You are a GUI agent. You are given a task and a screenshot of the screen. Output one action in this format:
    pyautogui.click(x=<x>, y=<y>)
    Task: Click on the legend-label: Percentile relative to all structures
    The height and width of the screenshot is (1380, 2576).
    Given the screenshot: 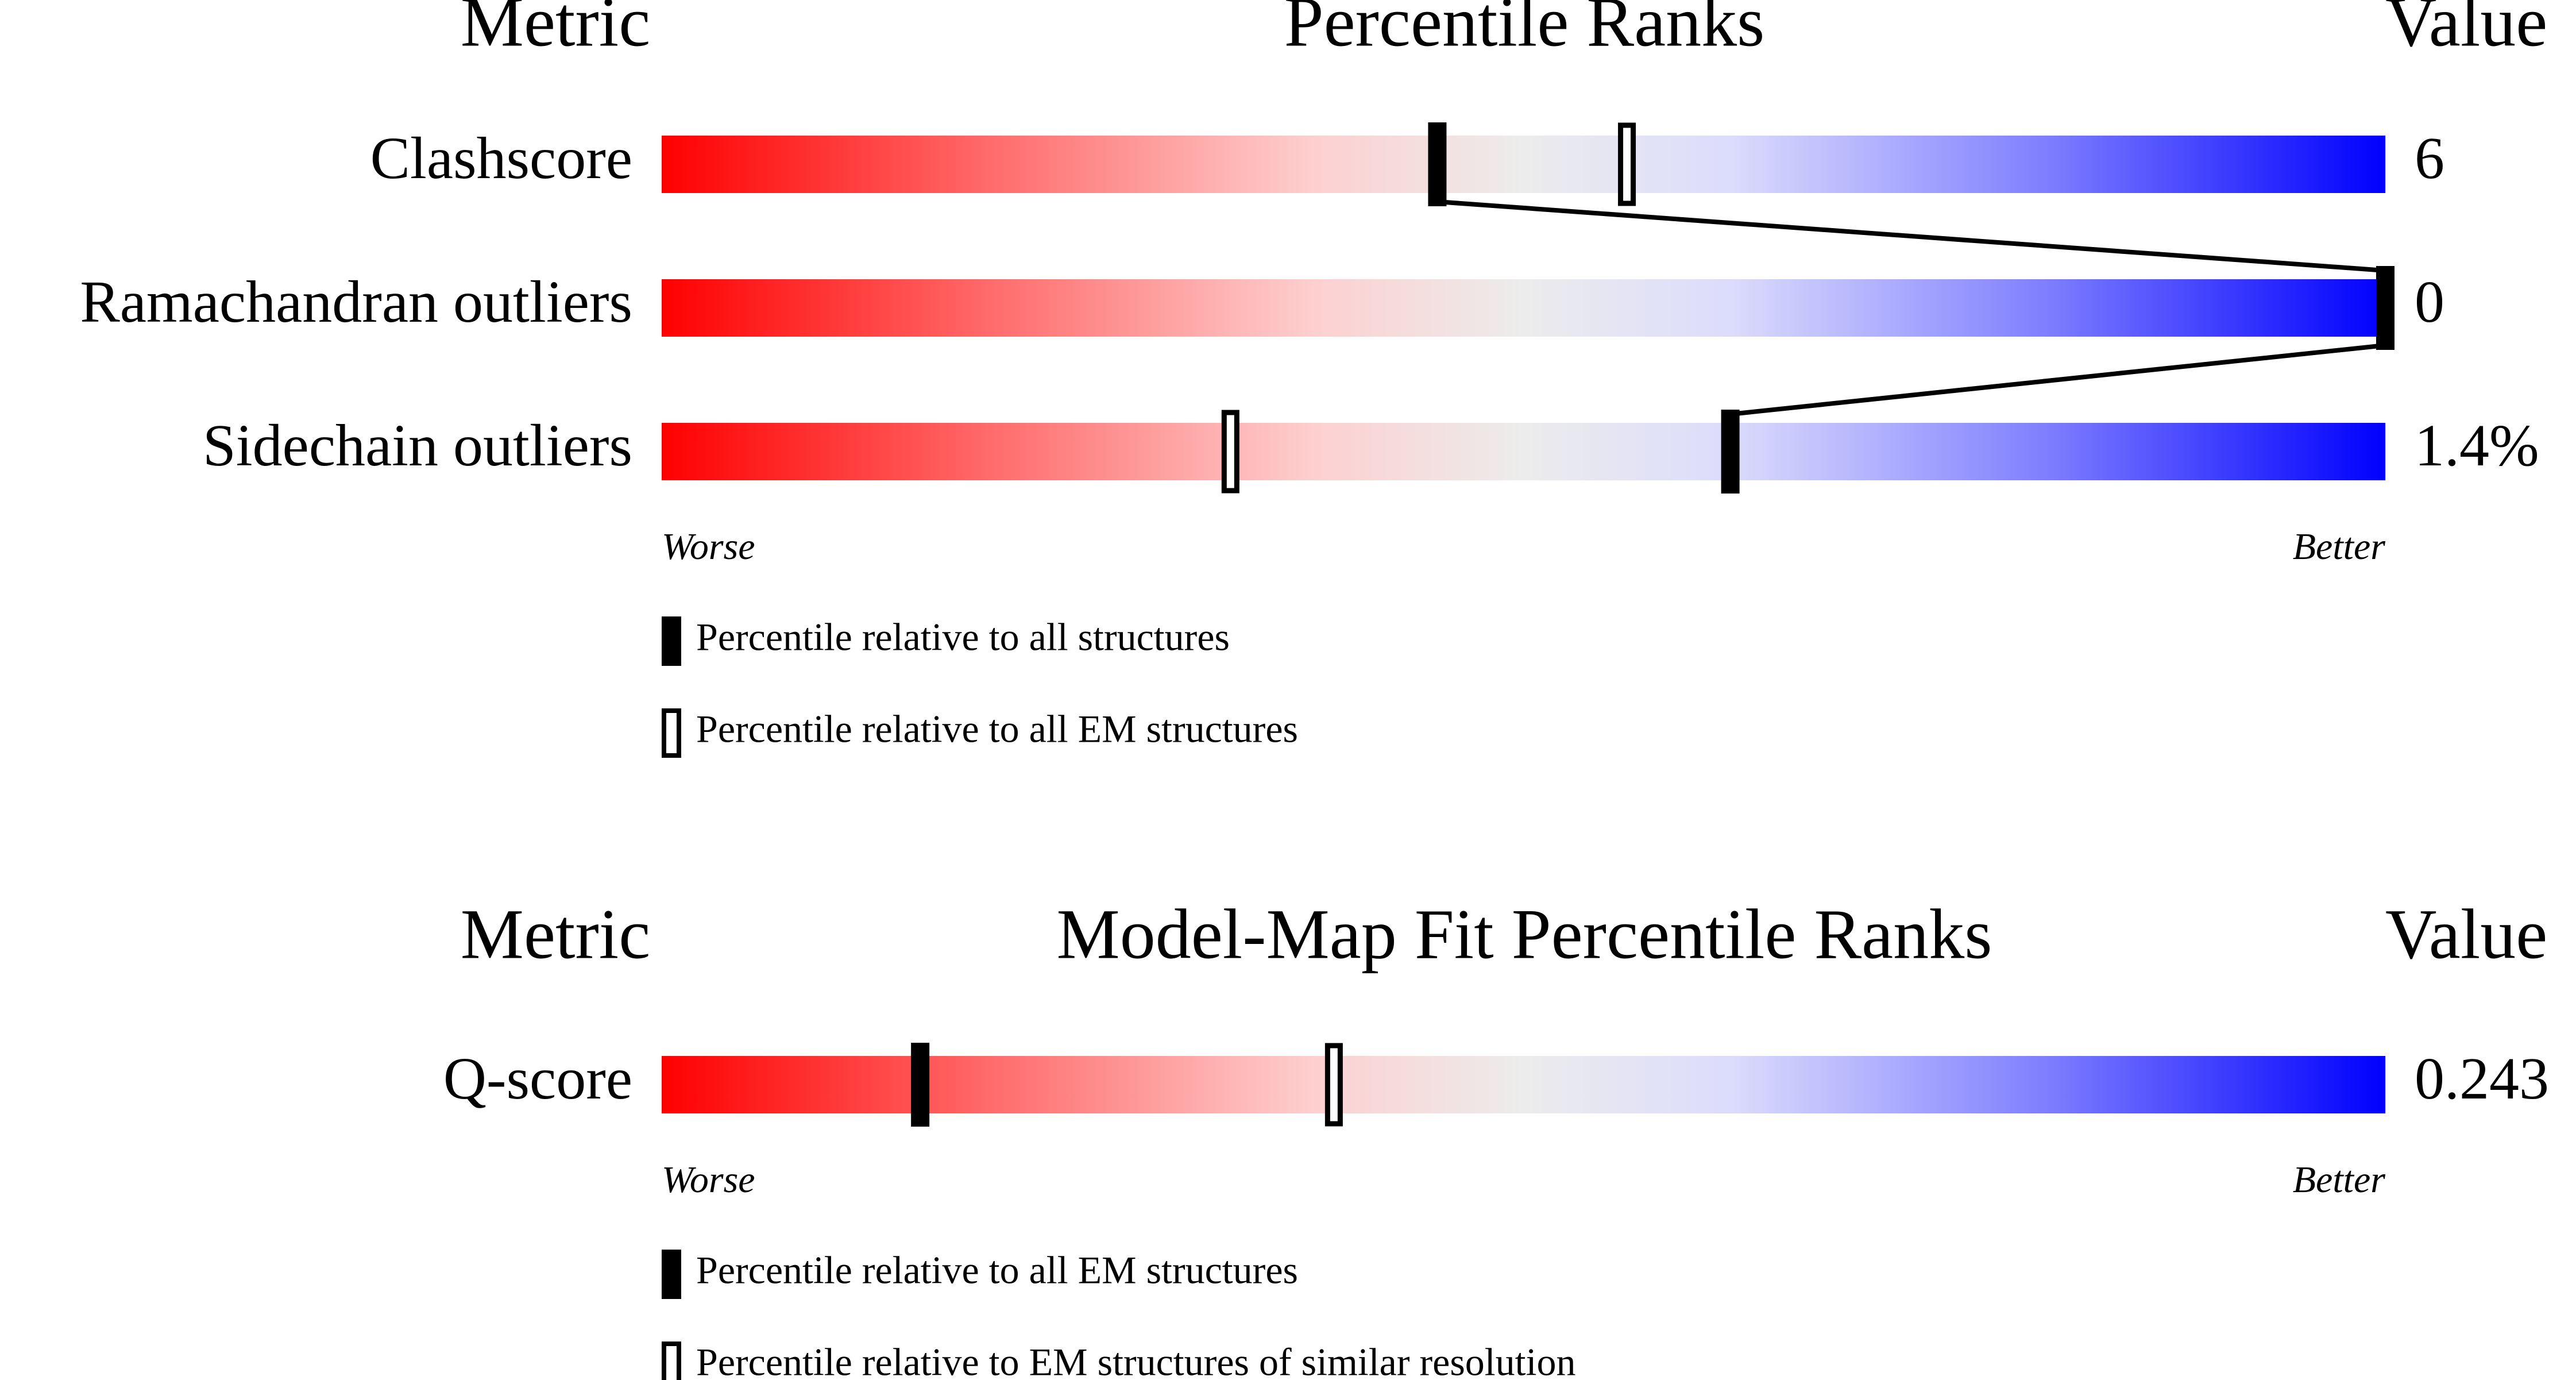 What is the action you would take?
    pyautogui.click(x=963, y=637)
    